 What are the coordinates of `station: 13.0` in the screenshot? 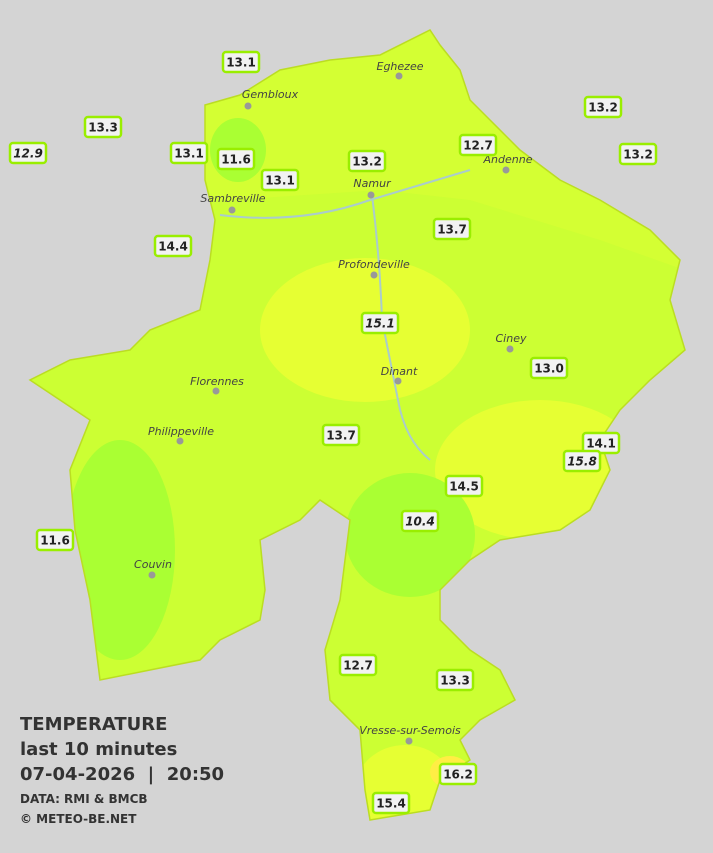 It's located at (549, 368).